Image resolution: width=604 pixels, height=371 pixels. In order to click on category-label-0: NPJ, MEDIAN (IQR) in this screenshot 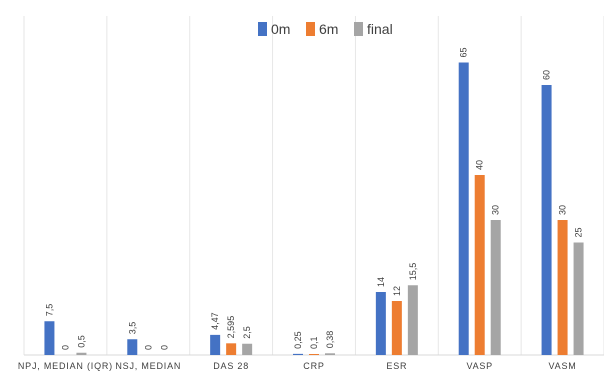, I will do `click(65, 366)`.